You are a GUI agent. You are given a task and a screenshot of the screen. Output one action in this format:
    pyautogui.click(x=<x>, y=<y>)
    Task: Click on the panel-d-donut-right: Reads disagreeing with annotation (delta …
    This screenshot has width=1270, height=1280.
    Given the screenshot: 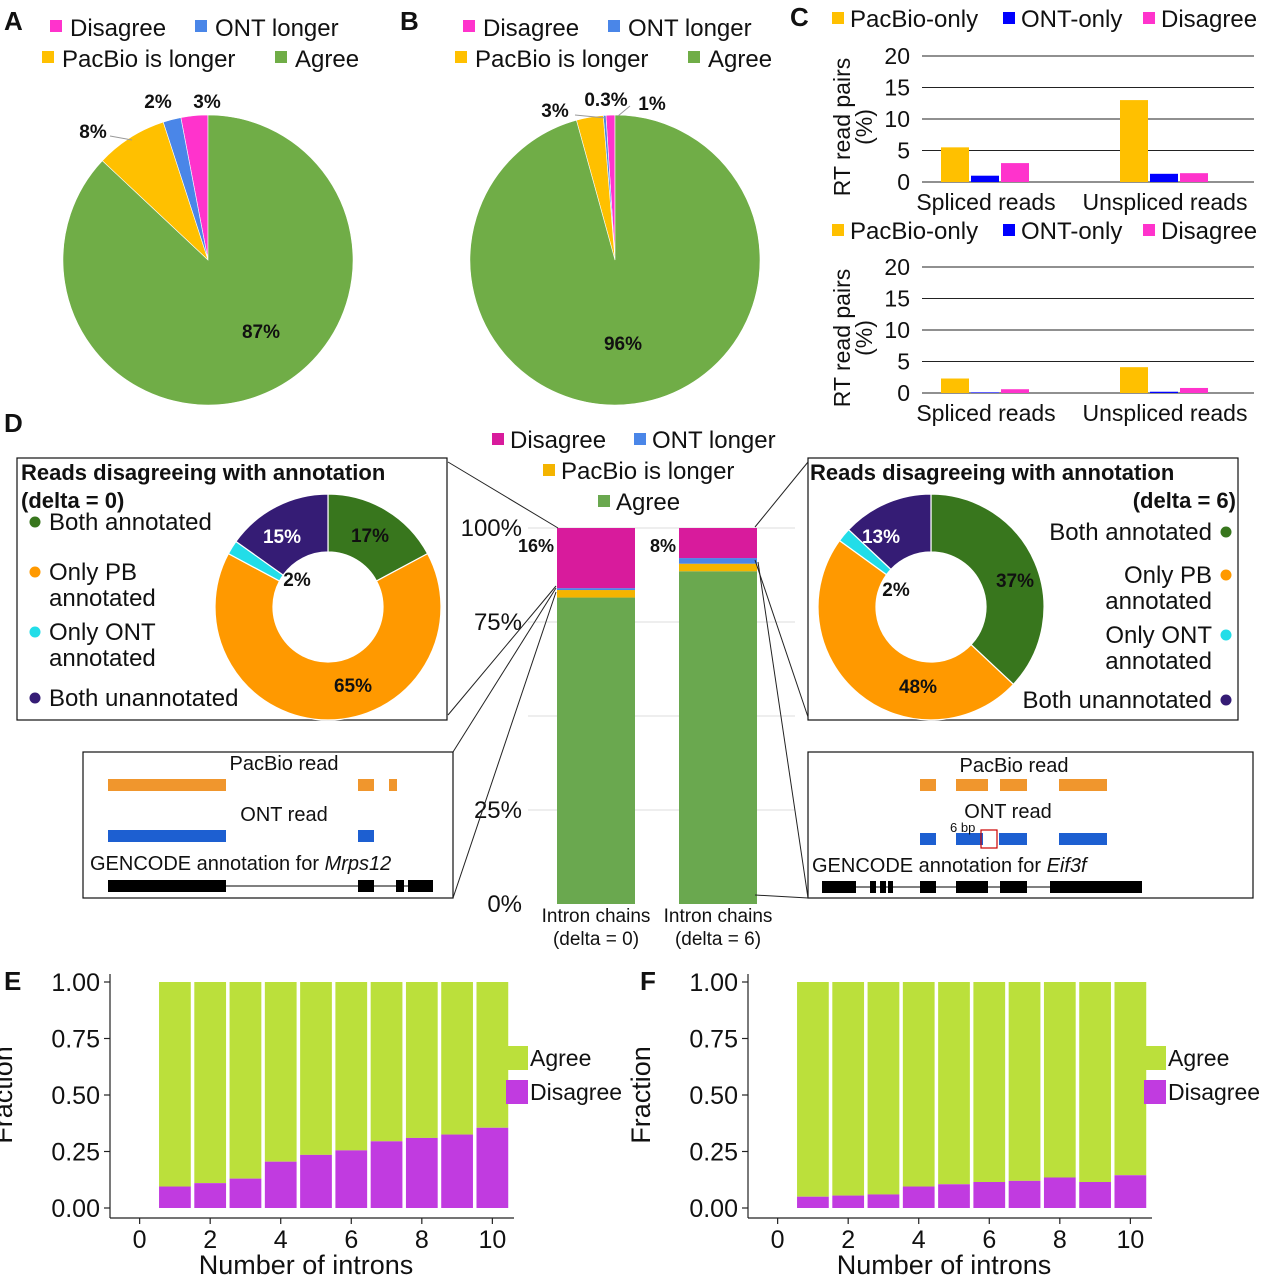 What is the action you would take?
    pyautogui.click(x=1023, y=589)
    